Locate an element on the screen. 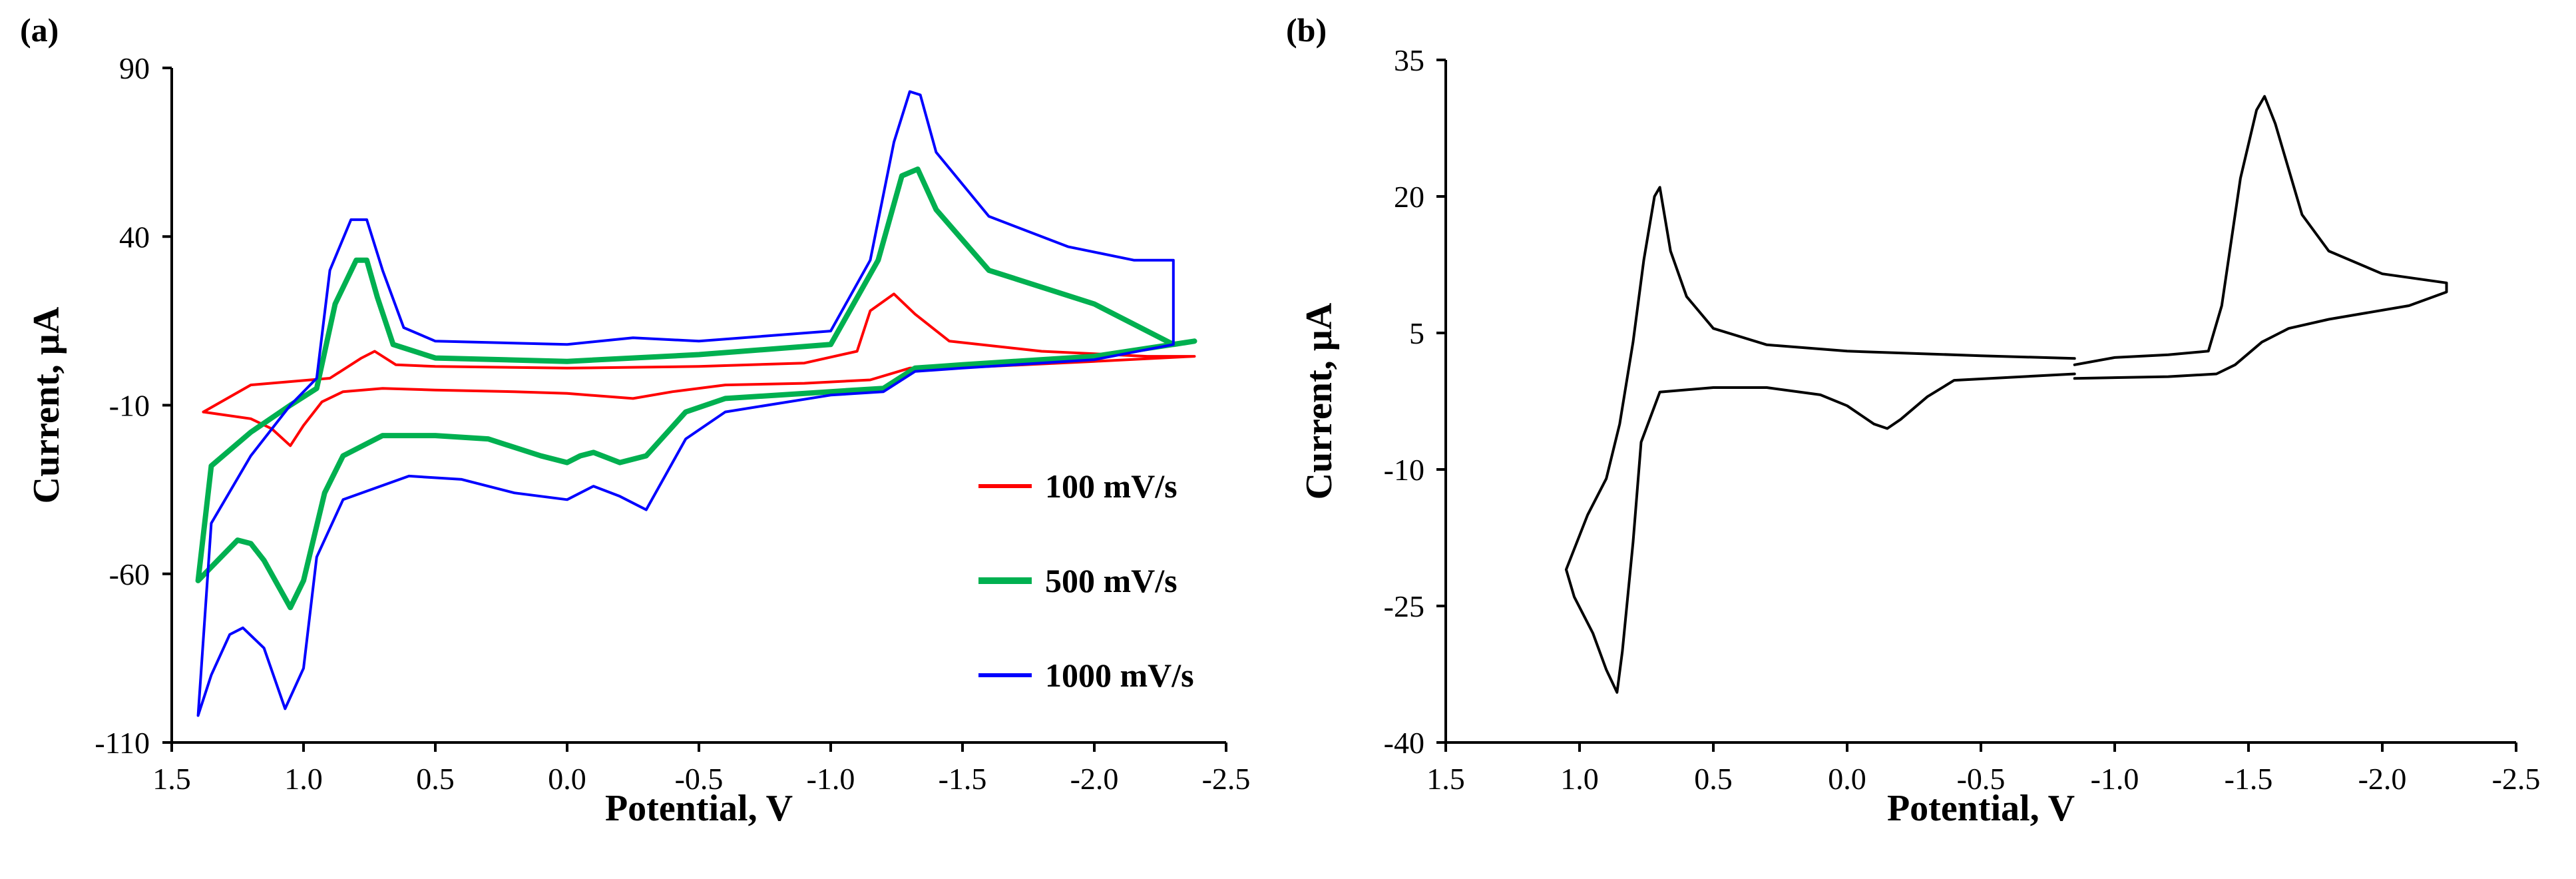 The height and width of the screenshot is (879, 2576). y-tick-label: -25 is located at coordinates (1404, 606).